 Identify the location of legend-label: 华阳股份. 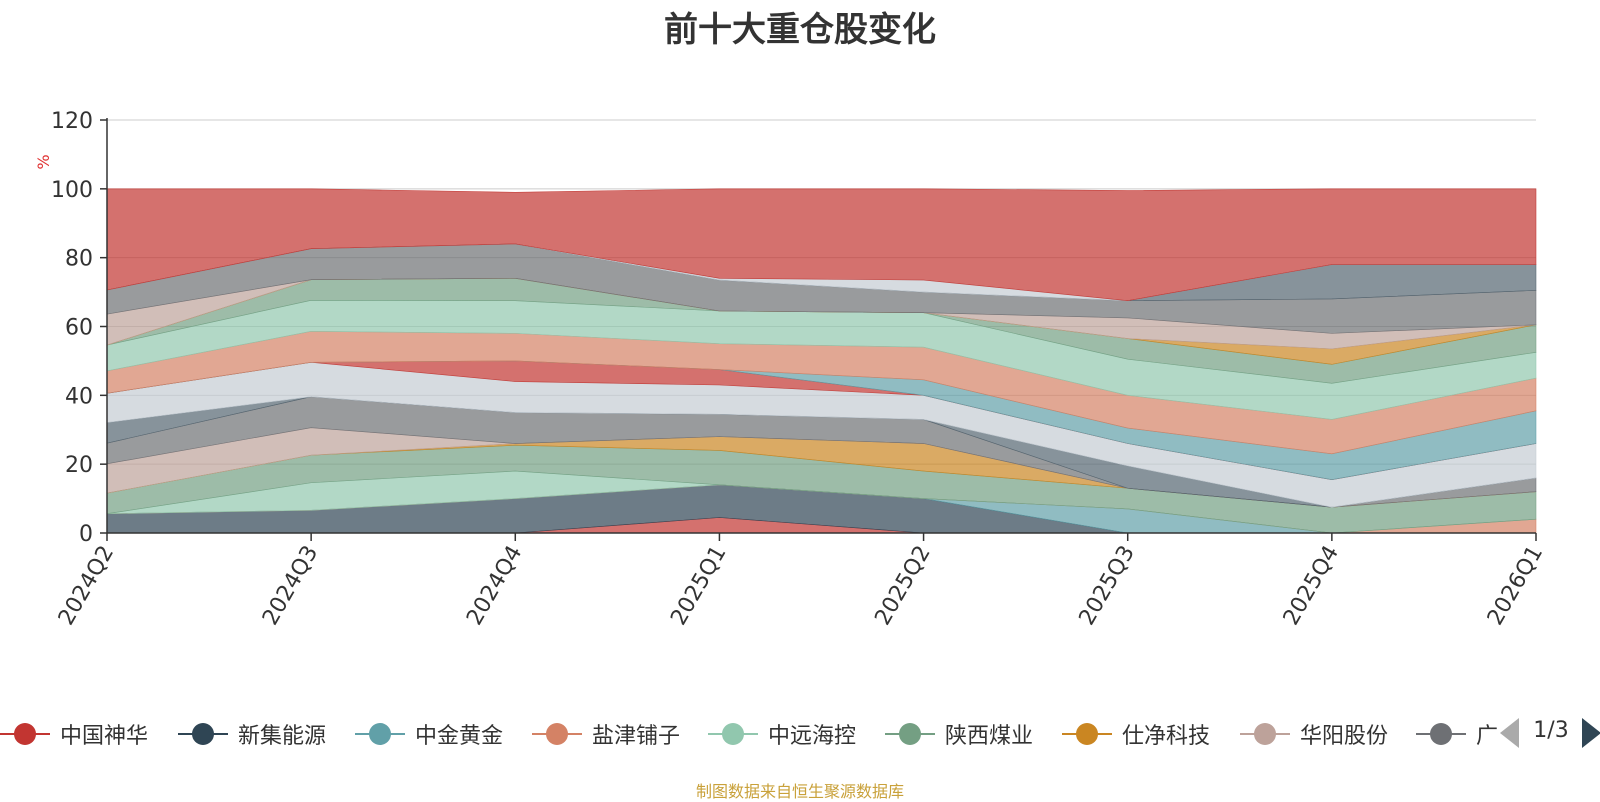
(1344, 736).